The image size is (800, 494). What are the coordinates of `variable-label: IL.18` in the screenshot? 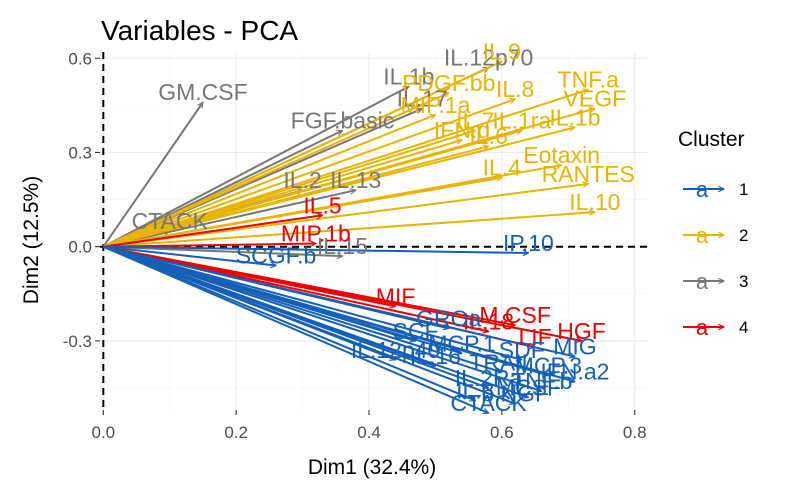 It's located at (488, 321).